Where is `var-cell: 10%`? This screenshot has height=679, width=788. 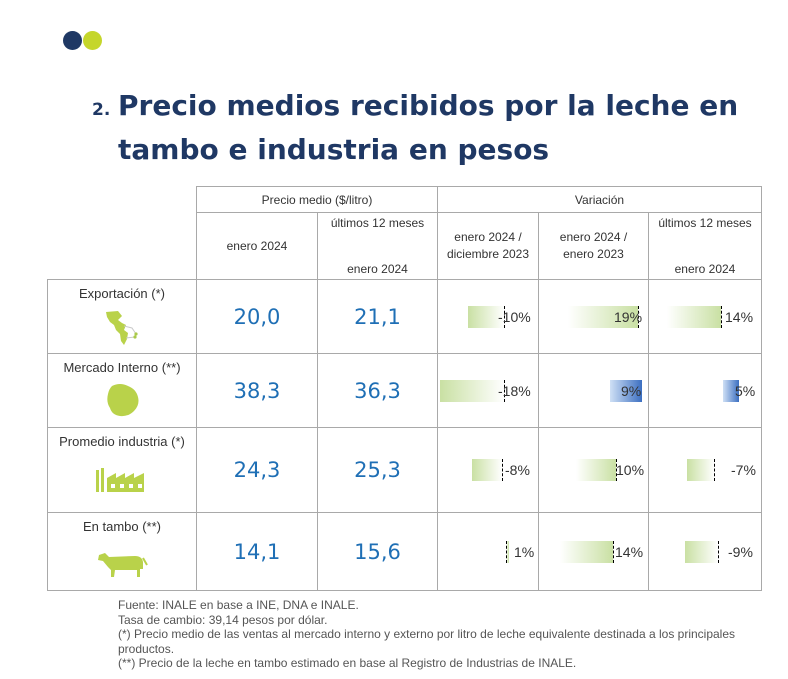 var-cell: 10% is located at coordinates (593, 470).